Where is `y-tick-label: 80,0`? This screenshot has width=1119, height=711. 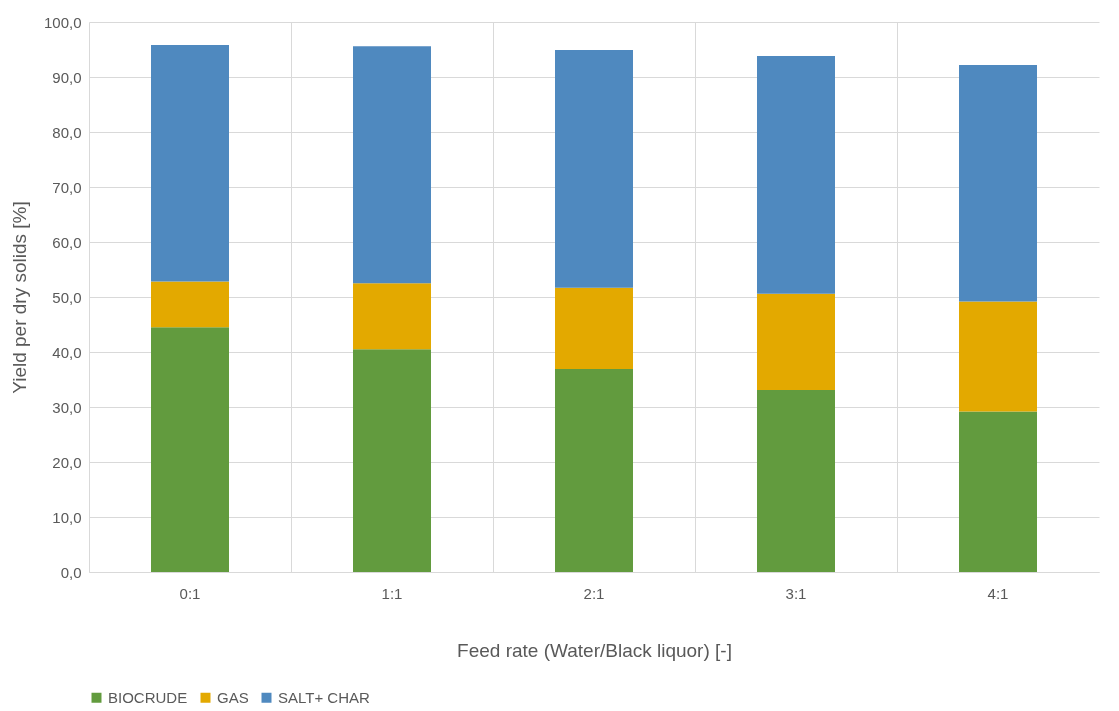 y-tick-label: 80,0 is located at coordinates (67, 132).